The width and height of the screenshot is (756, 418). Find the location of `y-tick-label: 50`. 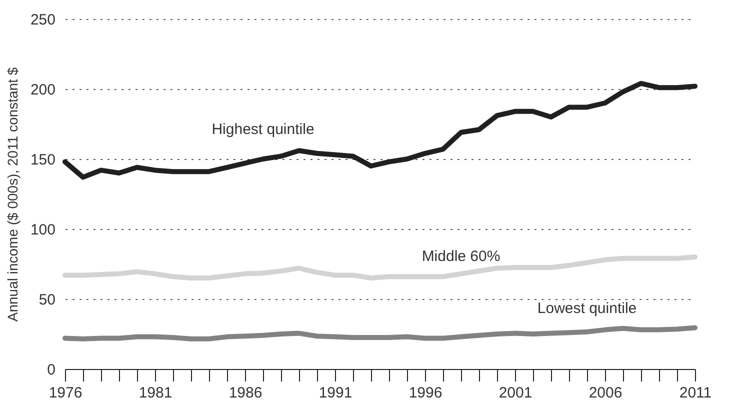

y-tick-label: 50 is located at coordinates (47, 300).